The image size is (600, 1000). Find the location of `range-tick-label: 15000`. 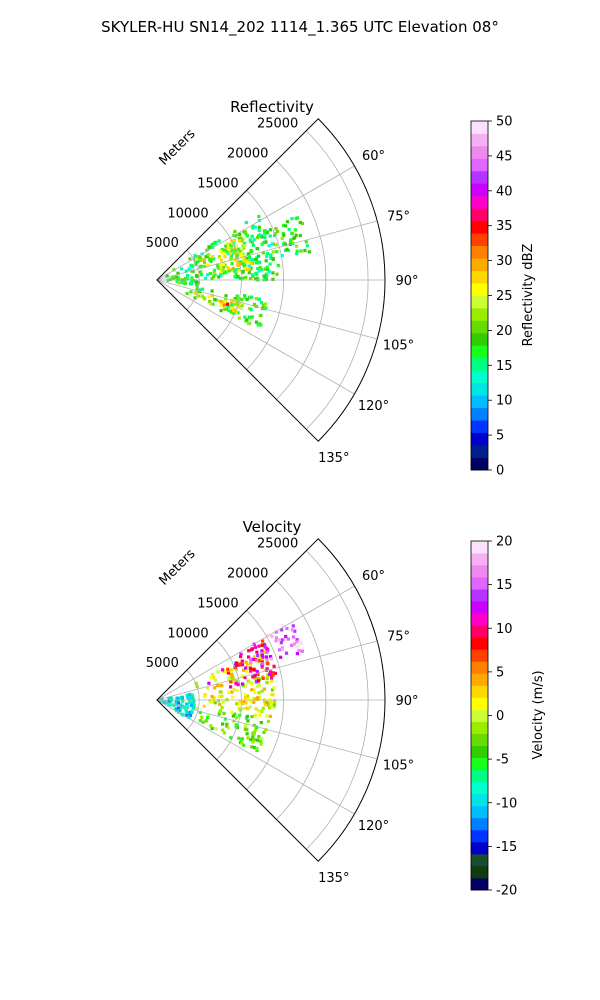

range-tick-label: 15000 is located at coordinates (217, 183).